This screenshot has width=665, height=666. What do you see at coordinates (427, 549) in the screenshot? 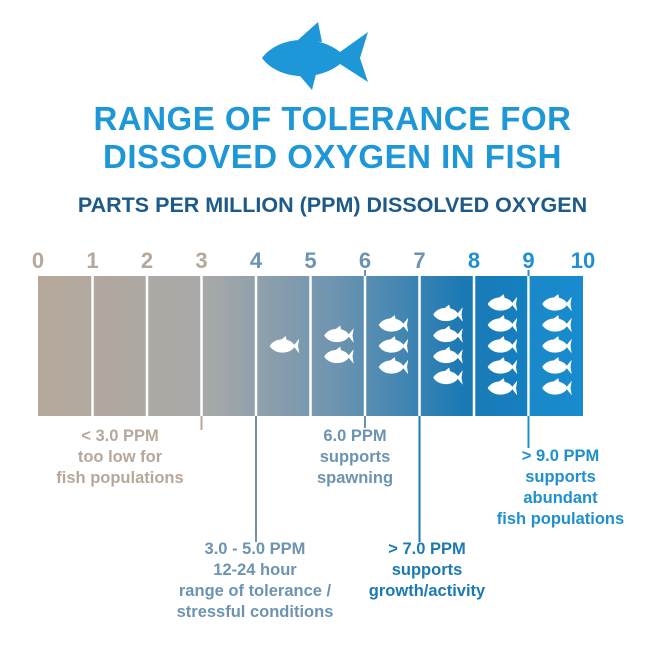
I see `callout-line: > 7.0 PPM` at bounding box center [427, 549].